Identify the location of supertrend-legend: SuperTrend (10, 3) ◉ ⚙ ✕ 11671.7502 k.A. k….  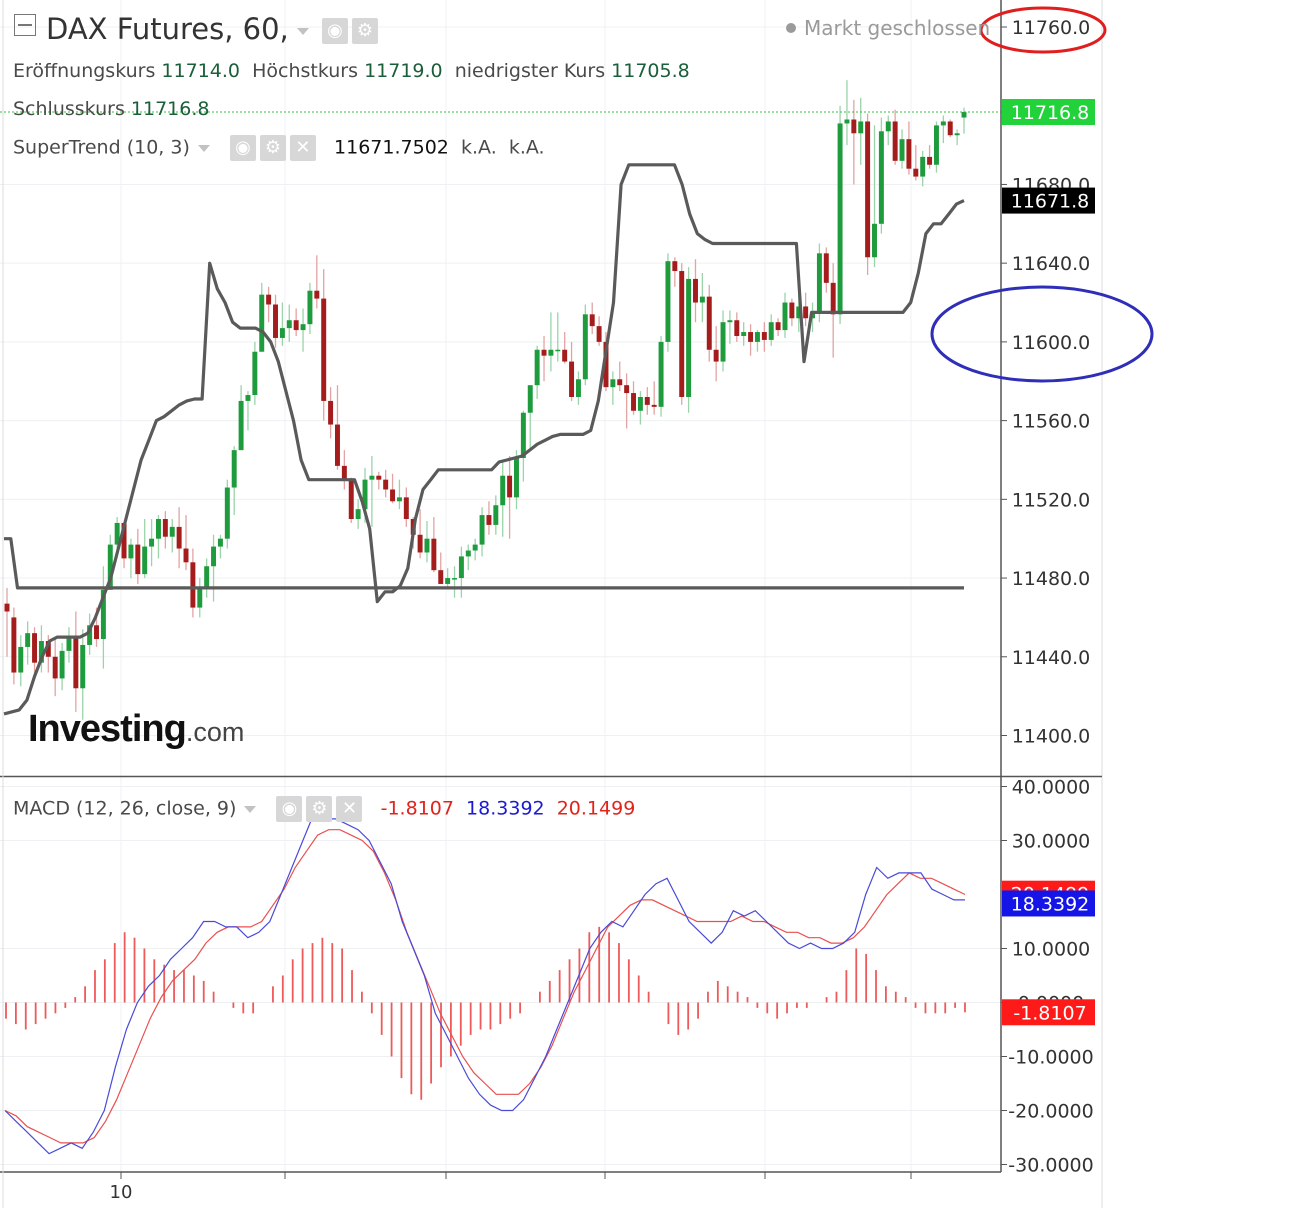
(279, 148).